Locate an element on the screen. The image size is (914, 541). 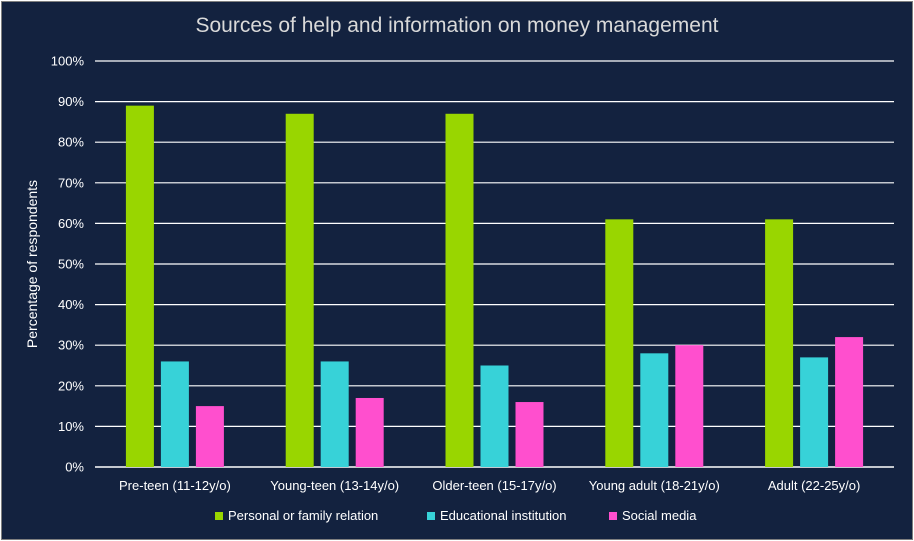
y-tick-label: 50% is located at coordinates (71, 264).